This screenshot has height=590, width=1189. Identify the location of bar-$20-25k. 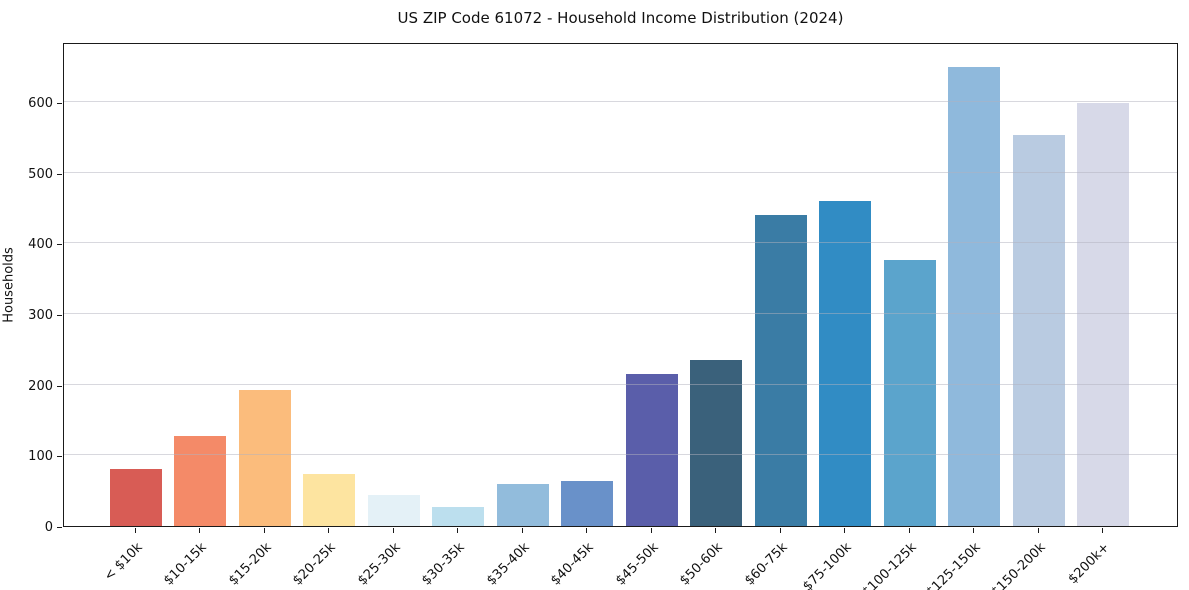
(329, 499).